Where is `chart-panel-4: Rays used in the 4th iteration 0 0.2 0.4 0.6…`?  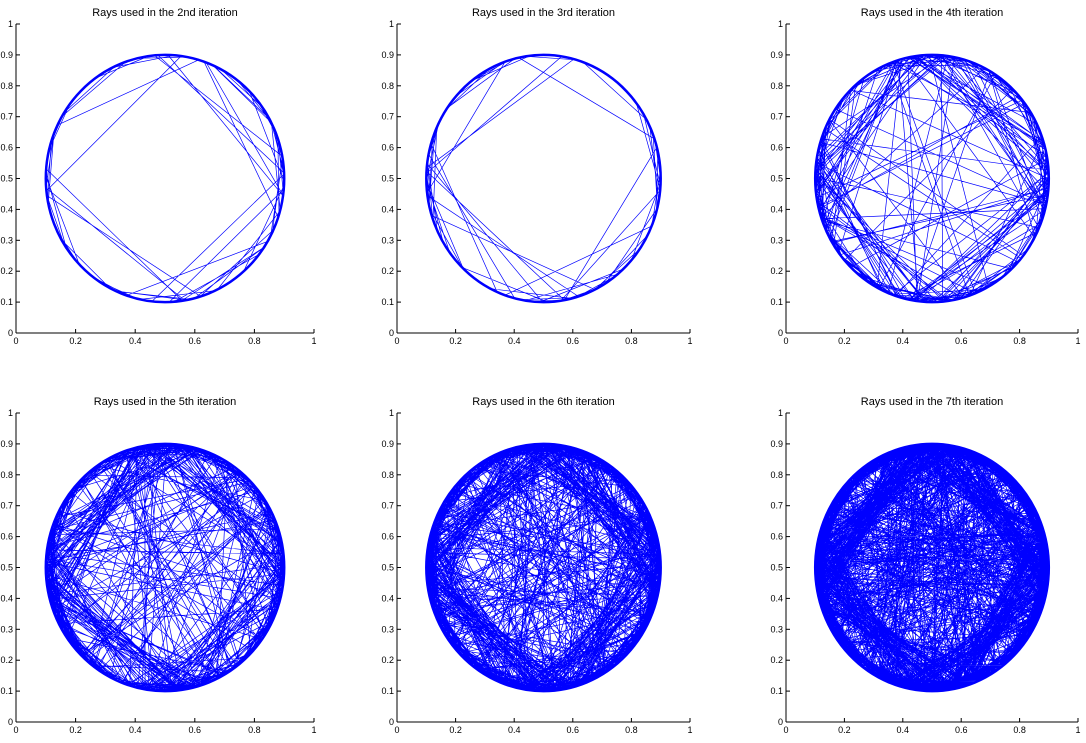
chart-panel-4: Rays used in the 4th iteration 0 0.2 0.4 0.6… is located at coordinates (925, 176).